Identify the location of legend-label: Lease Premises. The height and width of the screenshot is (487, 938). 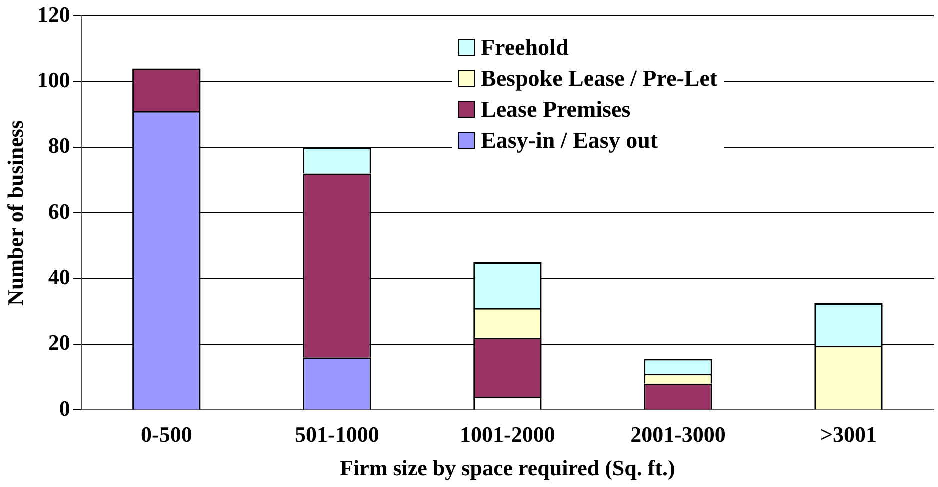
(556, 110).